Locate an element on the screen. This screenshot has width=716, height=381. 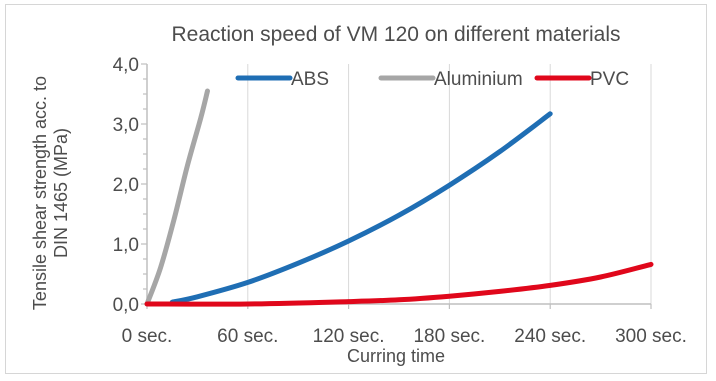
y-tick-label: 3,0 is located at coordinates (126, 125).